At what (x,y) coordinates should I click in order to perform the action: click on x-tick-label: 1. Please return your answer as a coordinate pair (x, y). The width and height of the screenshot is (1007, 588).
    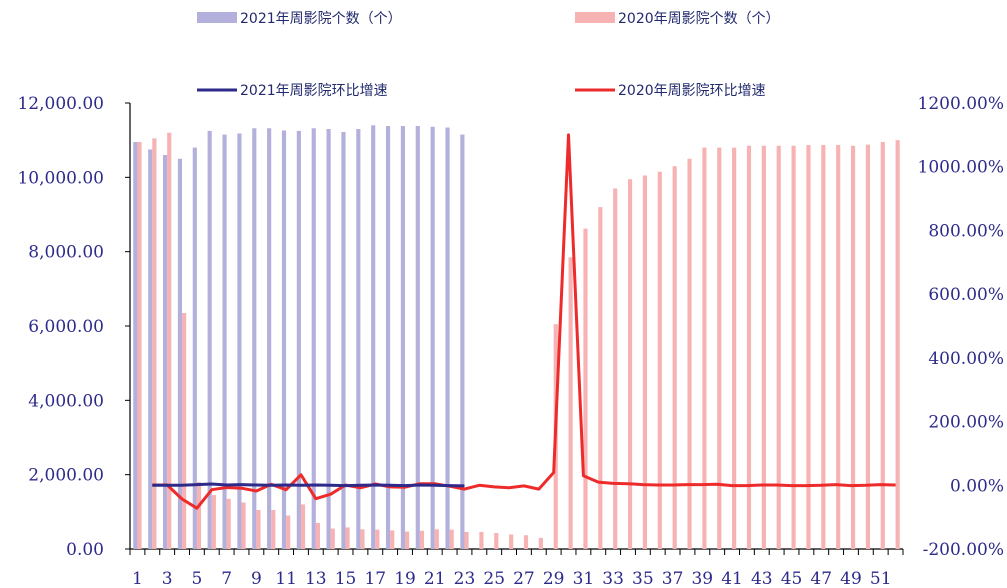
    Looking at the image, I should click on (137, 578).